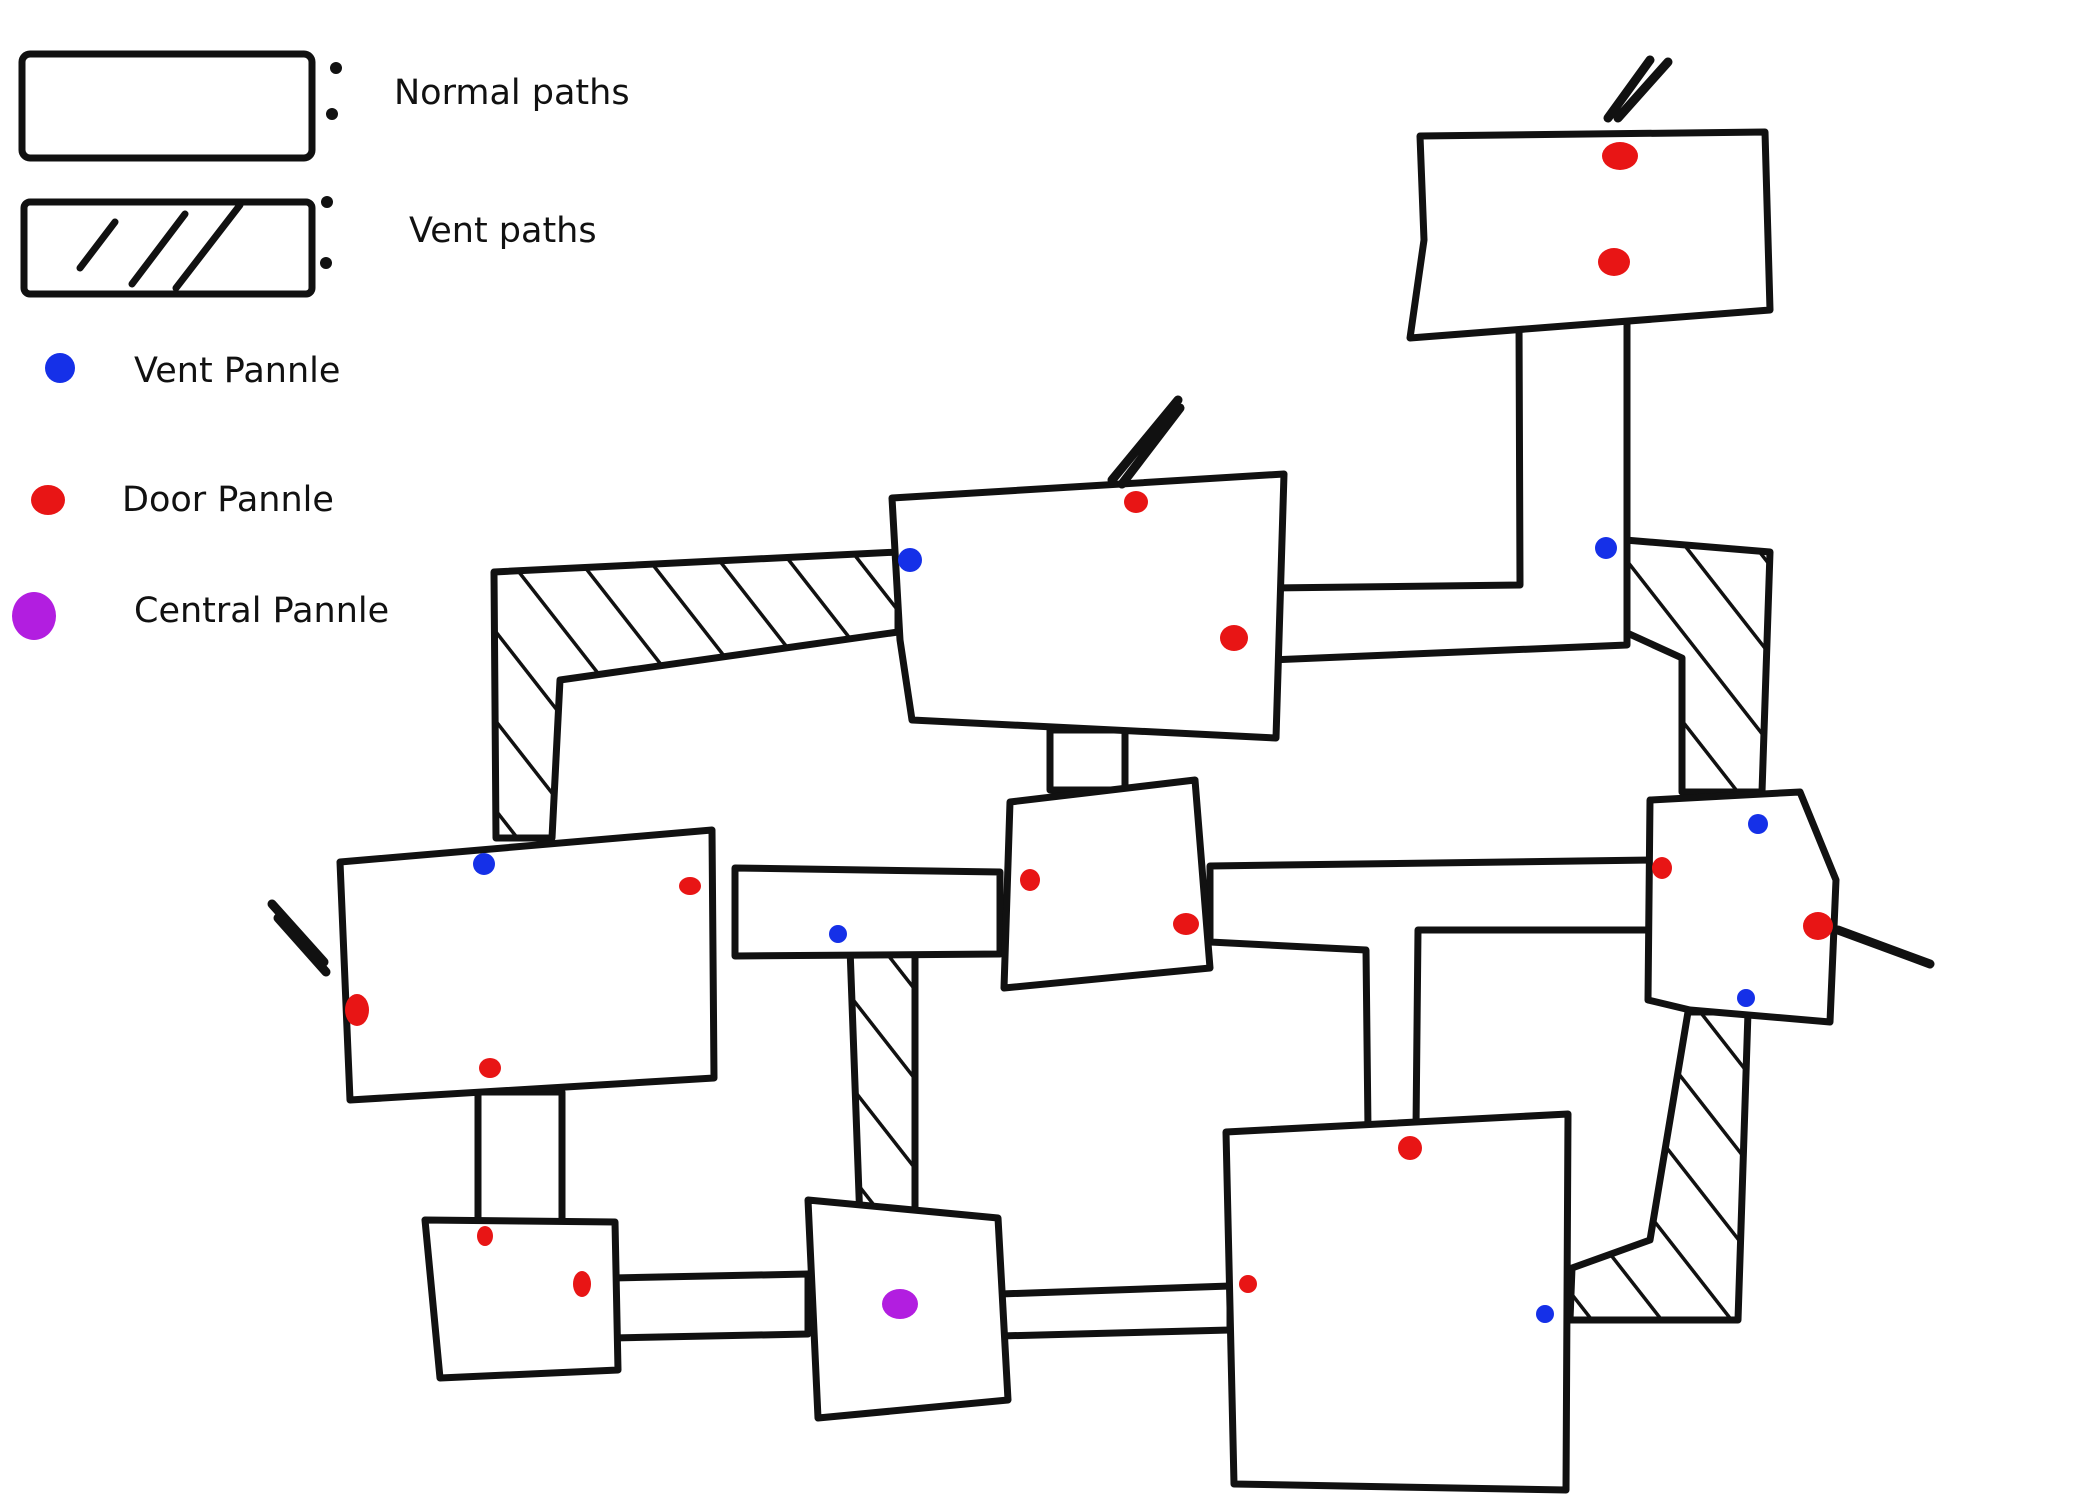  What do you see at coordinates (1431, 995) in the screenshot?
I see `path-center-to-right` at bounding box center [1431, 995].